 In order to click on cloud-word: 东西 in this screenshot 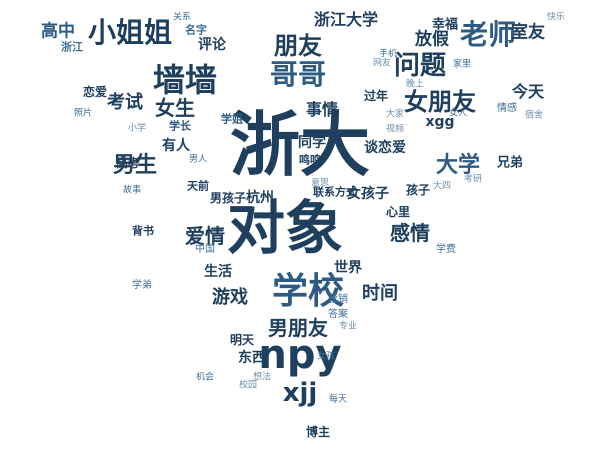, I will do `click(252, 358)`.